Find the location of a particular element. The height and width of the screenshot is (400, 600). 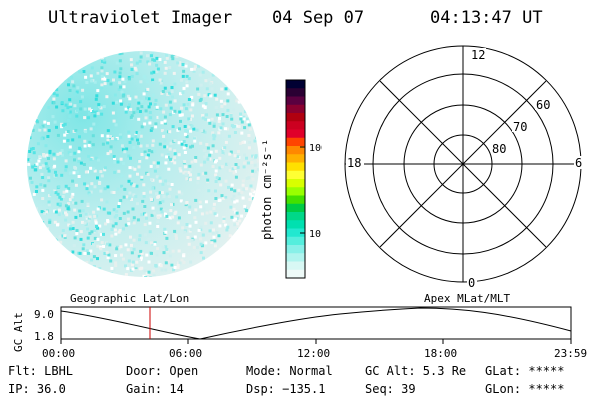

svg-text: 100 is located at coordinates (315, 148).